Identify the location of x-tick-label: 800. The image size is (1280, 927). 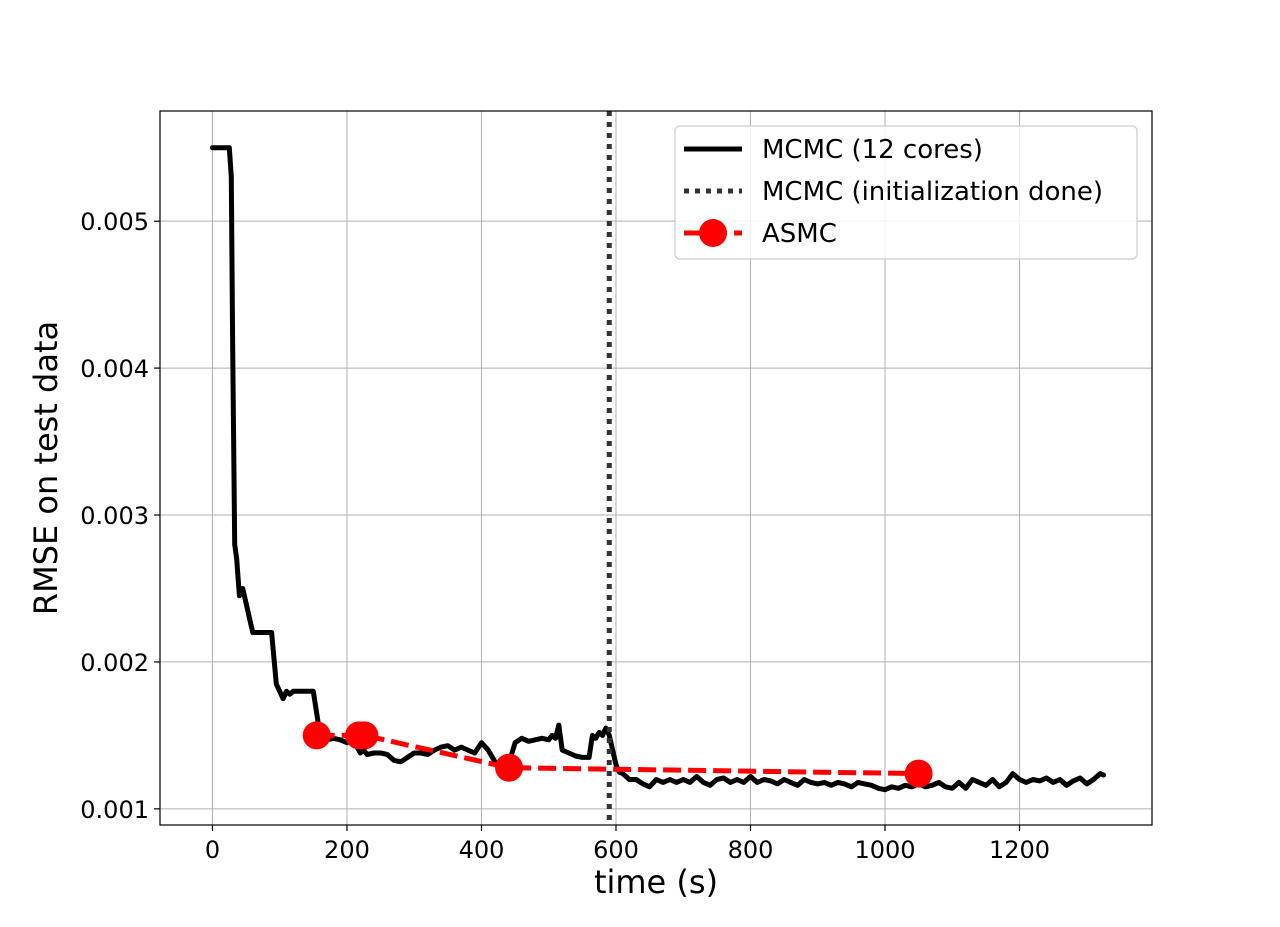
(751, 850).